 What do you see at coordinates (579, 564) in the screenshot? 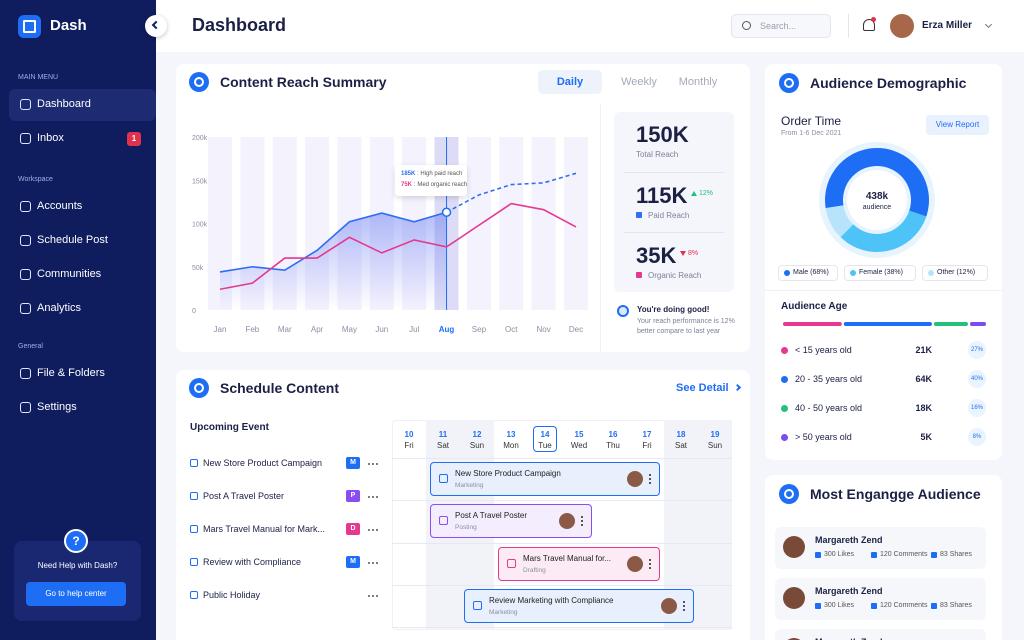
I see `schedule-event: Mars Travel Manual for... Drafting` at bounding box center [579, 564].